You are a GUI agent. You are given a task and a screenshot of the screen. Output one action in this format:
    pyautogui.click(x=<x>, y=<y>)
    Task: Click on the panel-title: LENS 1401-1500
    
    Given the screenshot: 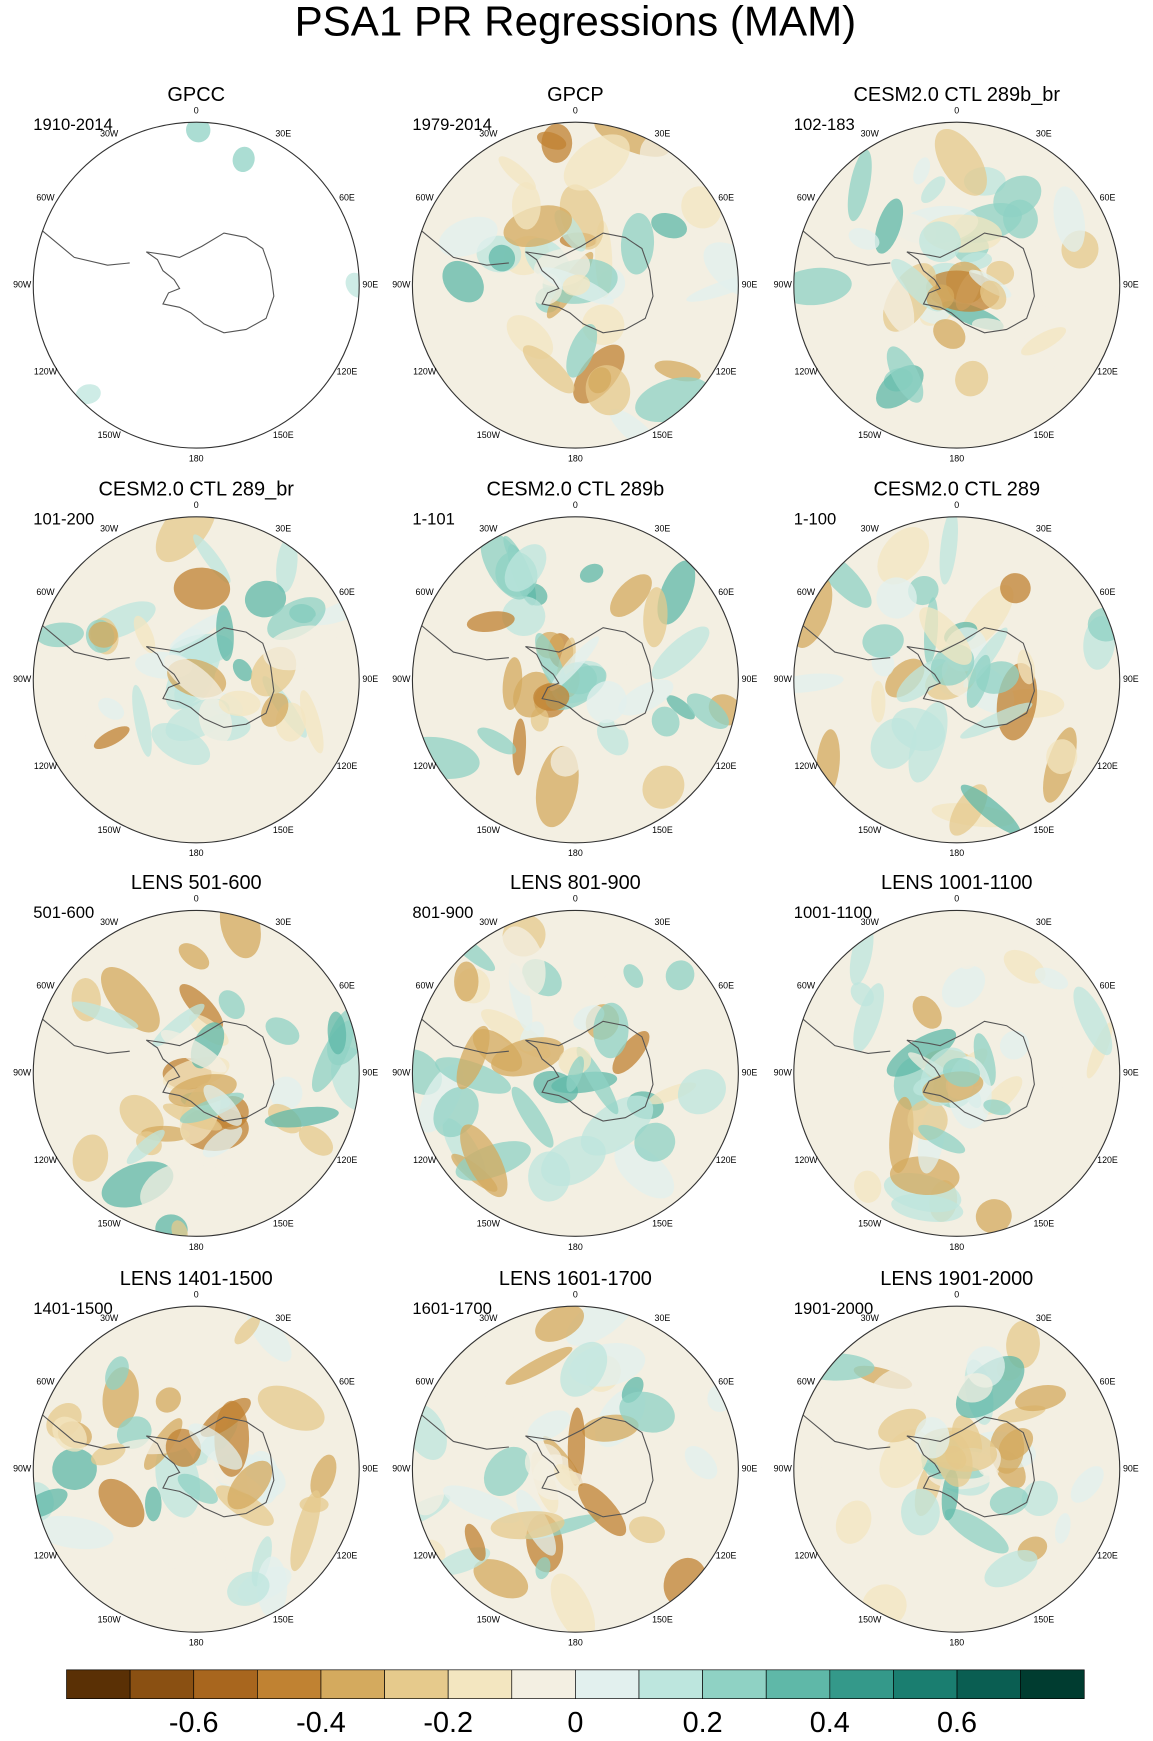 What is the action you would take?
    pyautogui.click(x=196, y=1279)
    